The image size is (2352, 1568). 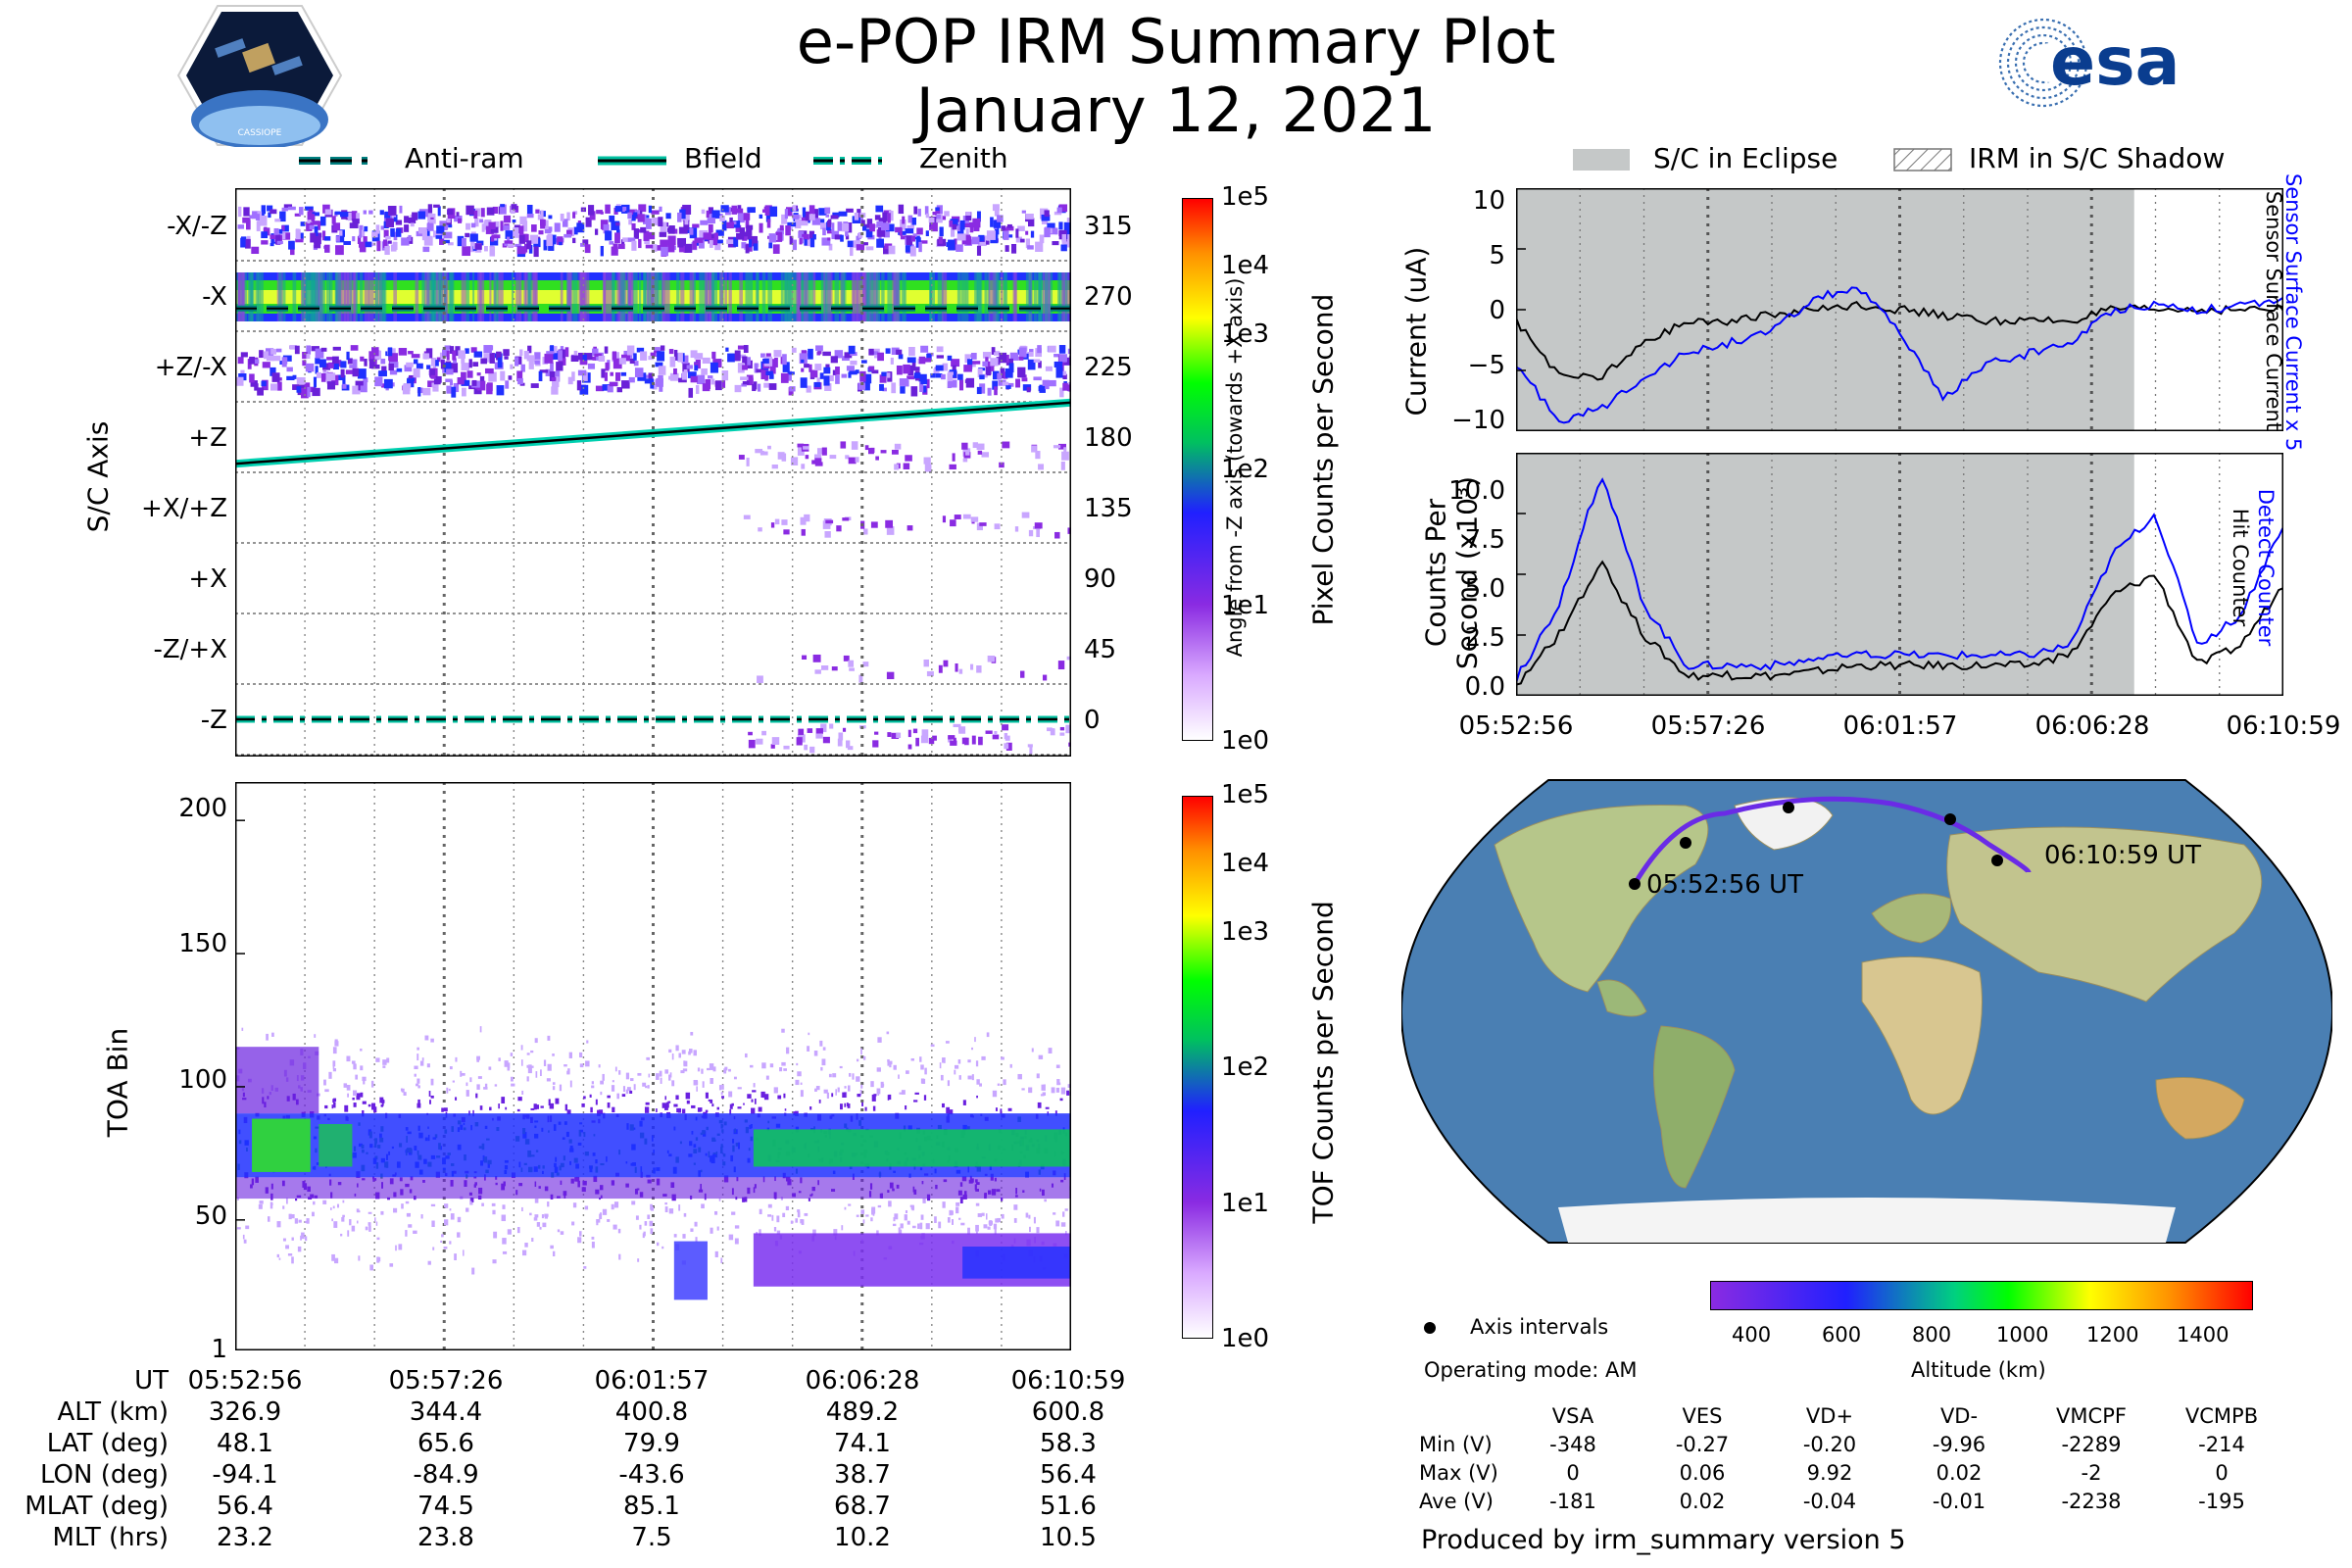 What do you see at coordinates (1068, 1537) in the screenshot?
I see `ephem-value: 10.5` at bounding box center [1068, 1537].